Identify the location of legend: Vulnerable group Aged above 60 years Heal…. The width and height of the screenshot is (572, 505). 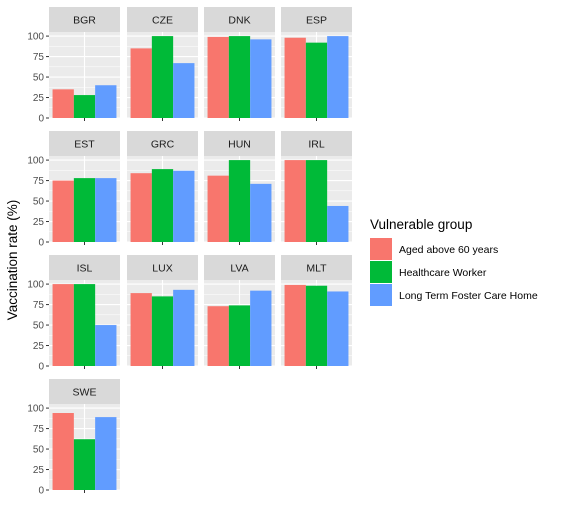
(454, 261).